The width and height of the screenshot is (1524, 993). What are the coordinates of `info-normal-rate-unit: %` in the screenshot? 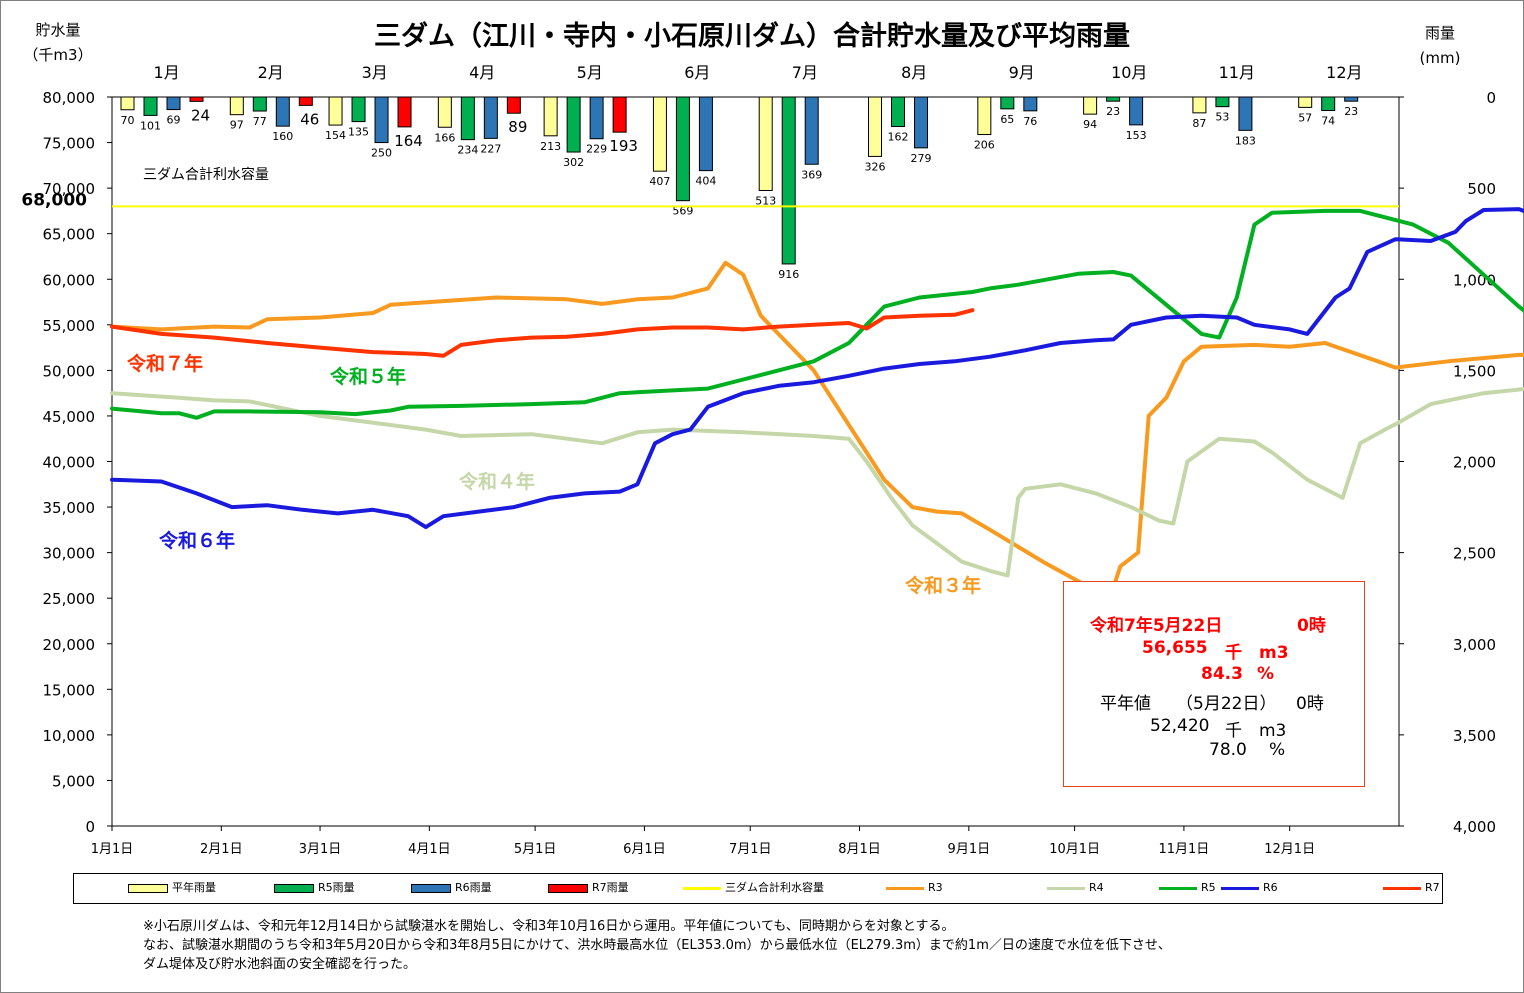 It's located at (1277, 750).